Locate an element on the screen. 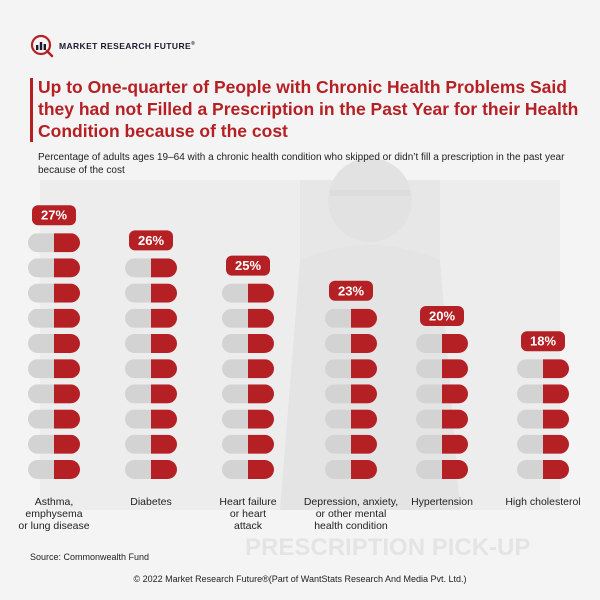 This screenshot has height=600, width=600. value-label: 25% is located at coordinates (248, 265).